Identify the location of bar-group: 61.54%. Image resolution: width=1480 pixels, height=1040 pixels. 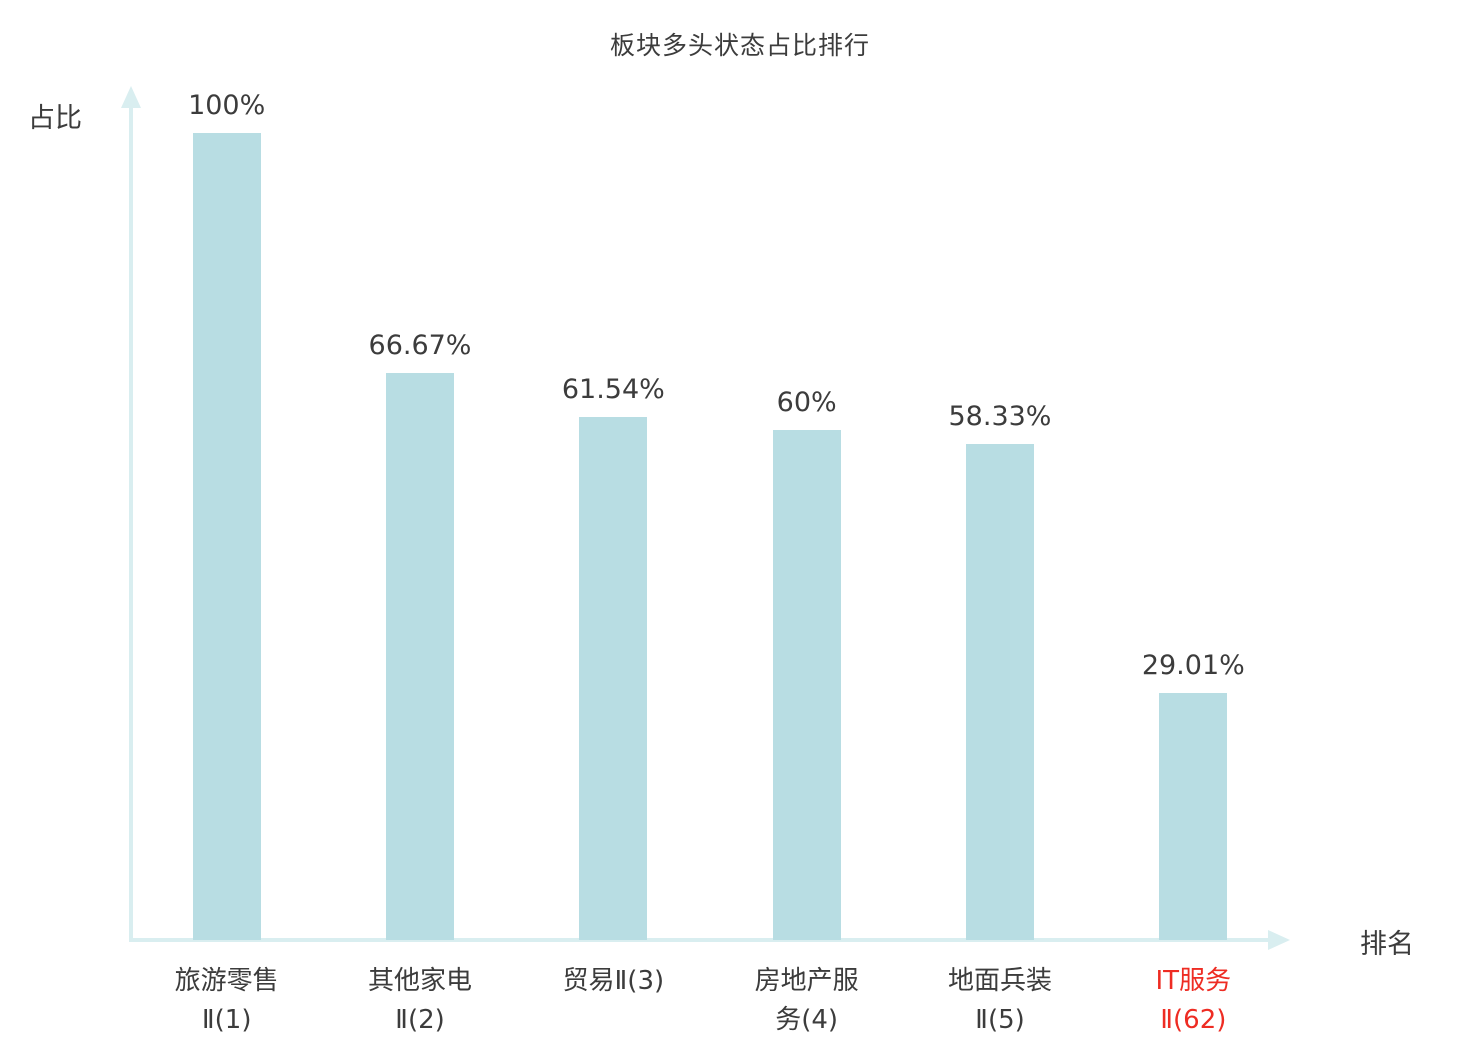
(613, 515).